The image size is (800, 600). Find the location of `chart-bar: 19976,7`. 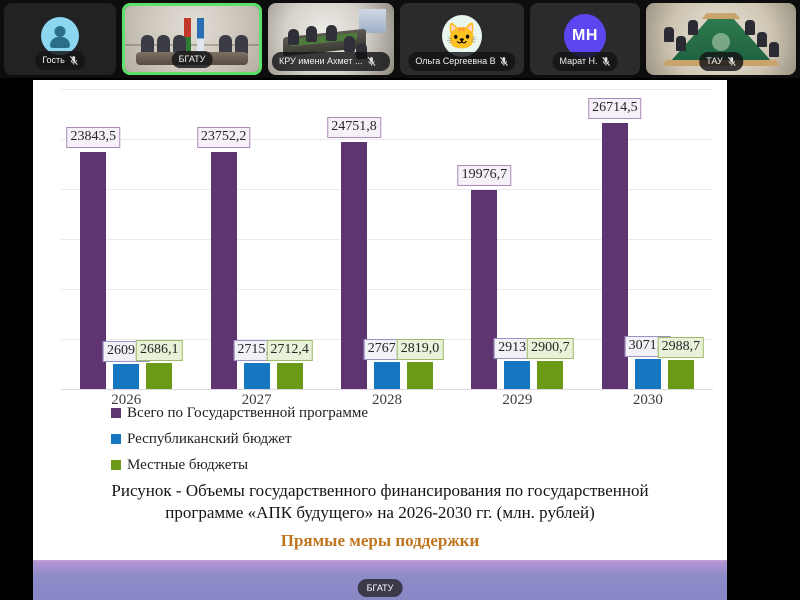

chart-bar: 19976,7 is located at coordinates (484, 277).